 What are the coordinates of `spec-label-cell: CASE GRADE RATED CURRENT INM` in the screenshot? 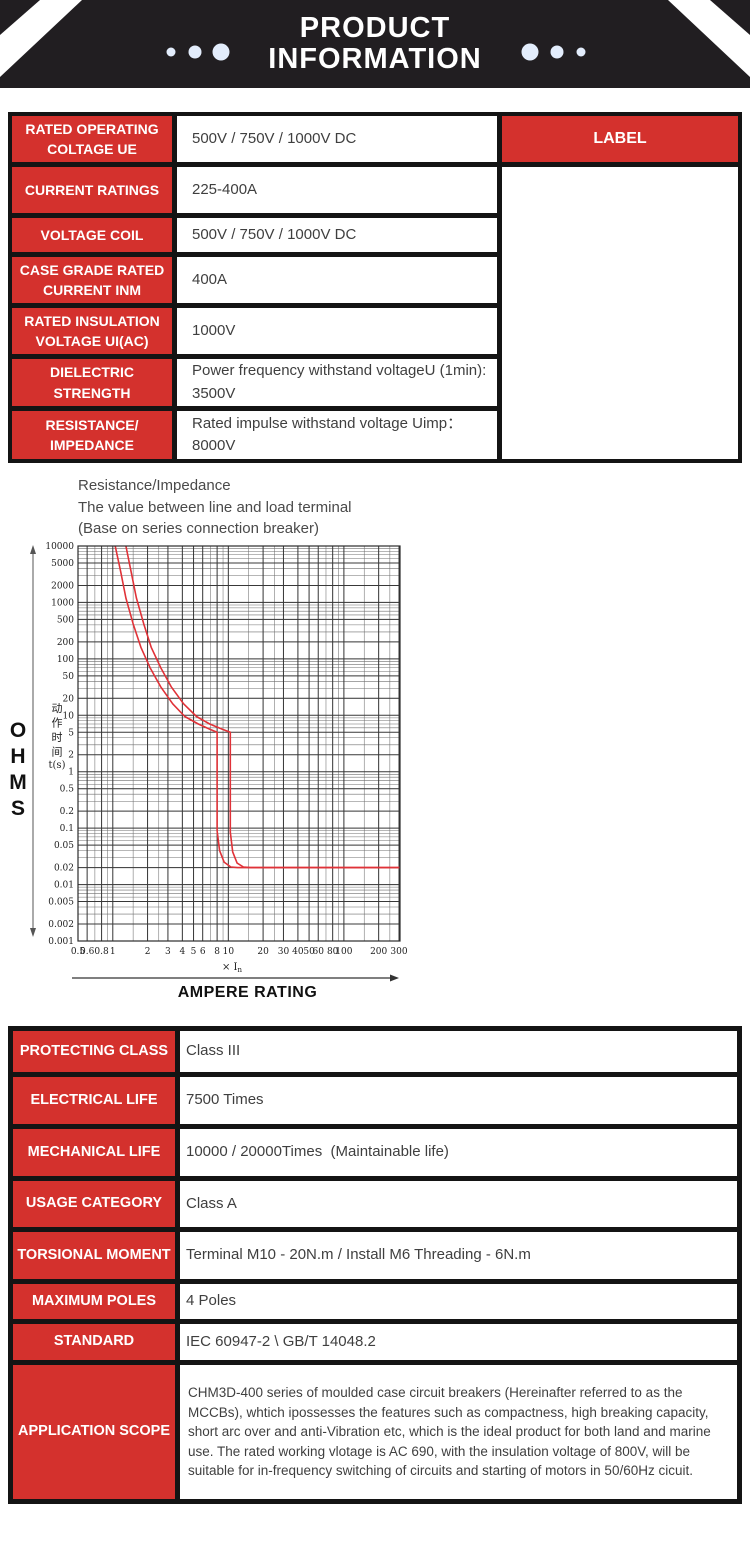 It's located at (92, 280).